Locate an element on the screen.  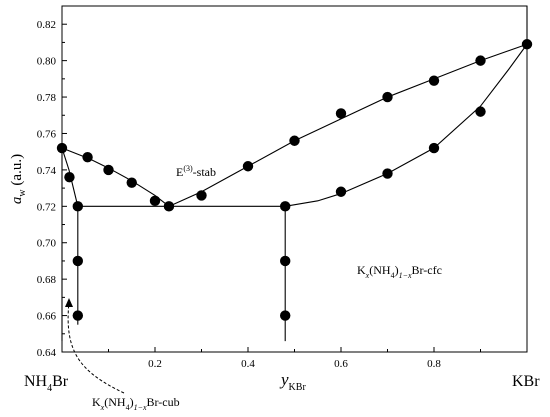
x-tick-label: 0.8 is located at coordinates (434, 364).